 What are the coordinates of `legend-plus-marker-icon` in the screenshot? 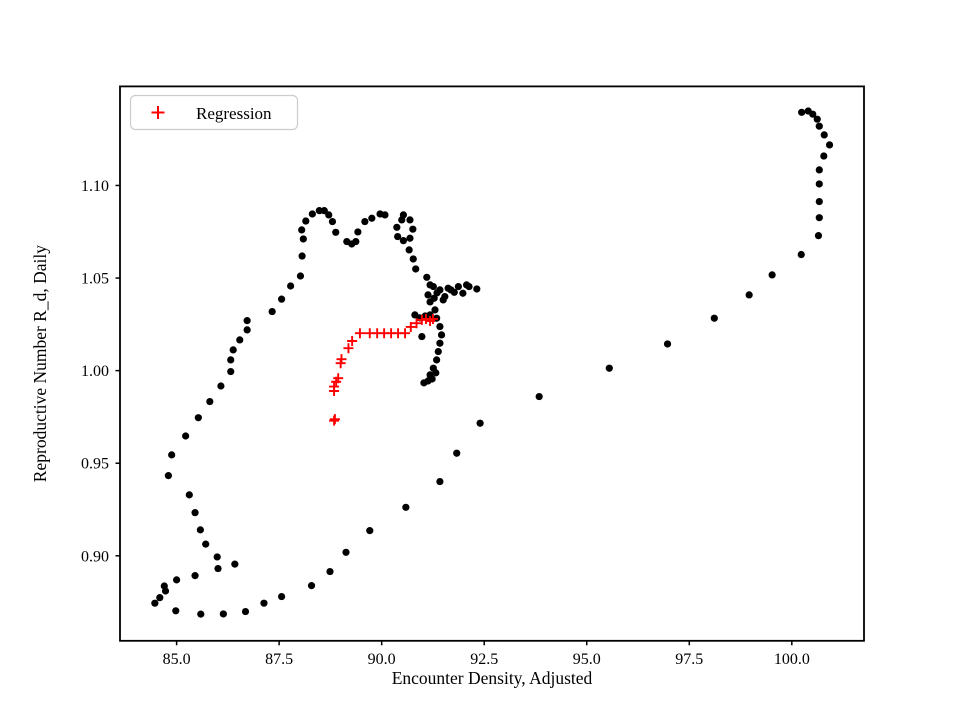 It's located at (158, 112).